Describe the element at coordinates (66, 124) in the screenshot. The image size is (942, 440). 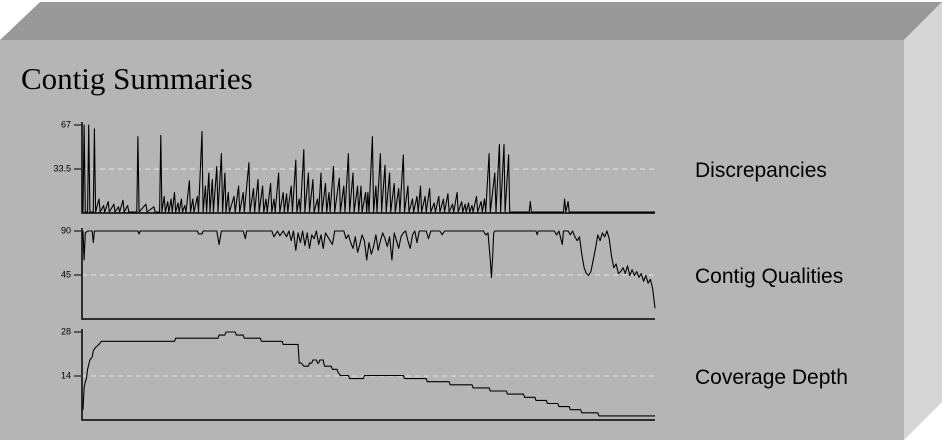
I see `discrepancies-tick-label-top: 67` at that location.